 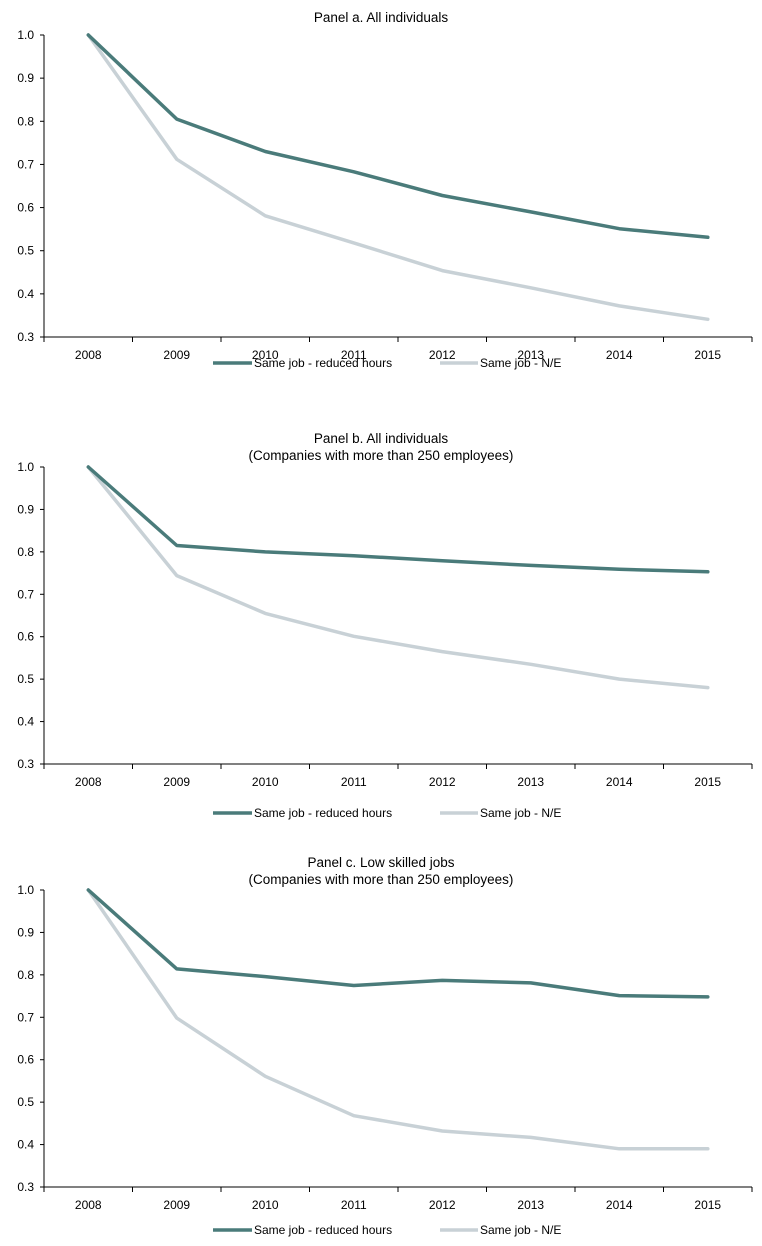 I want to click on chart-title: Panel a. All individuals, so click(x=381, y=17).